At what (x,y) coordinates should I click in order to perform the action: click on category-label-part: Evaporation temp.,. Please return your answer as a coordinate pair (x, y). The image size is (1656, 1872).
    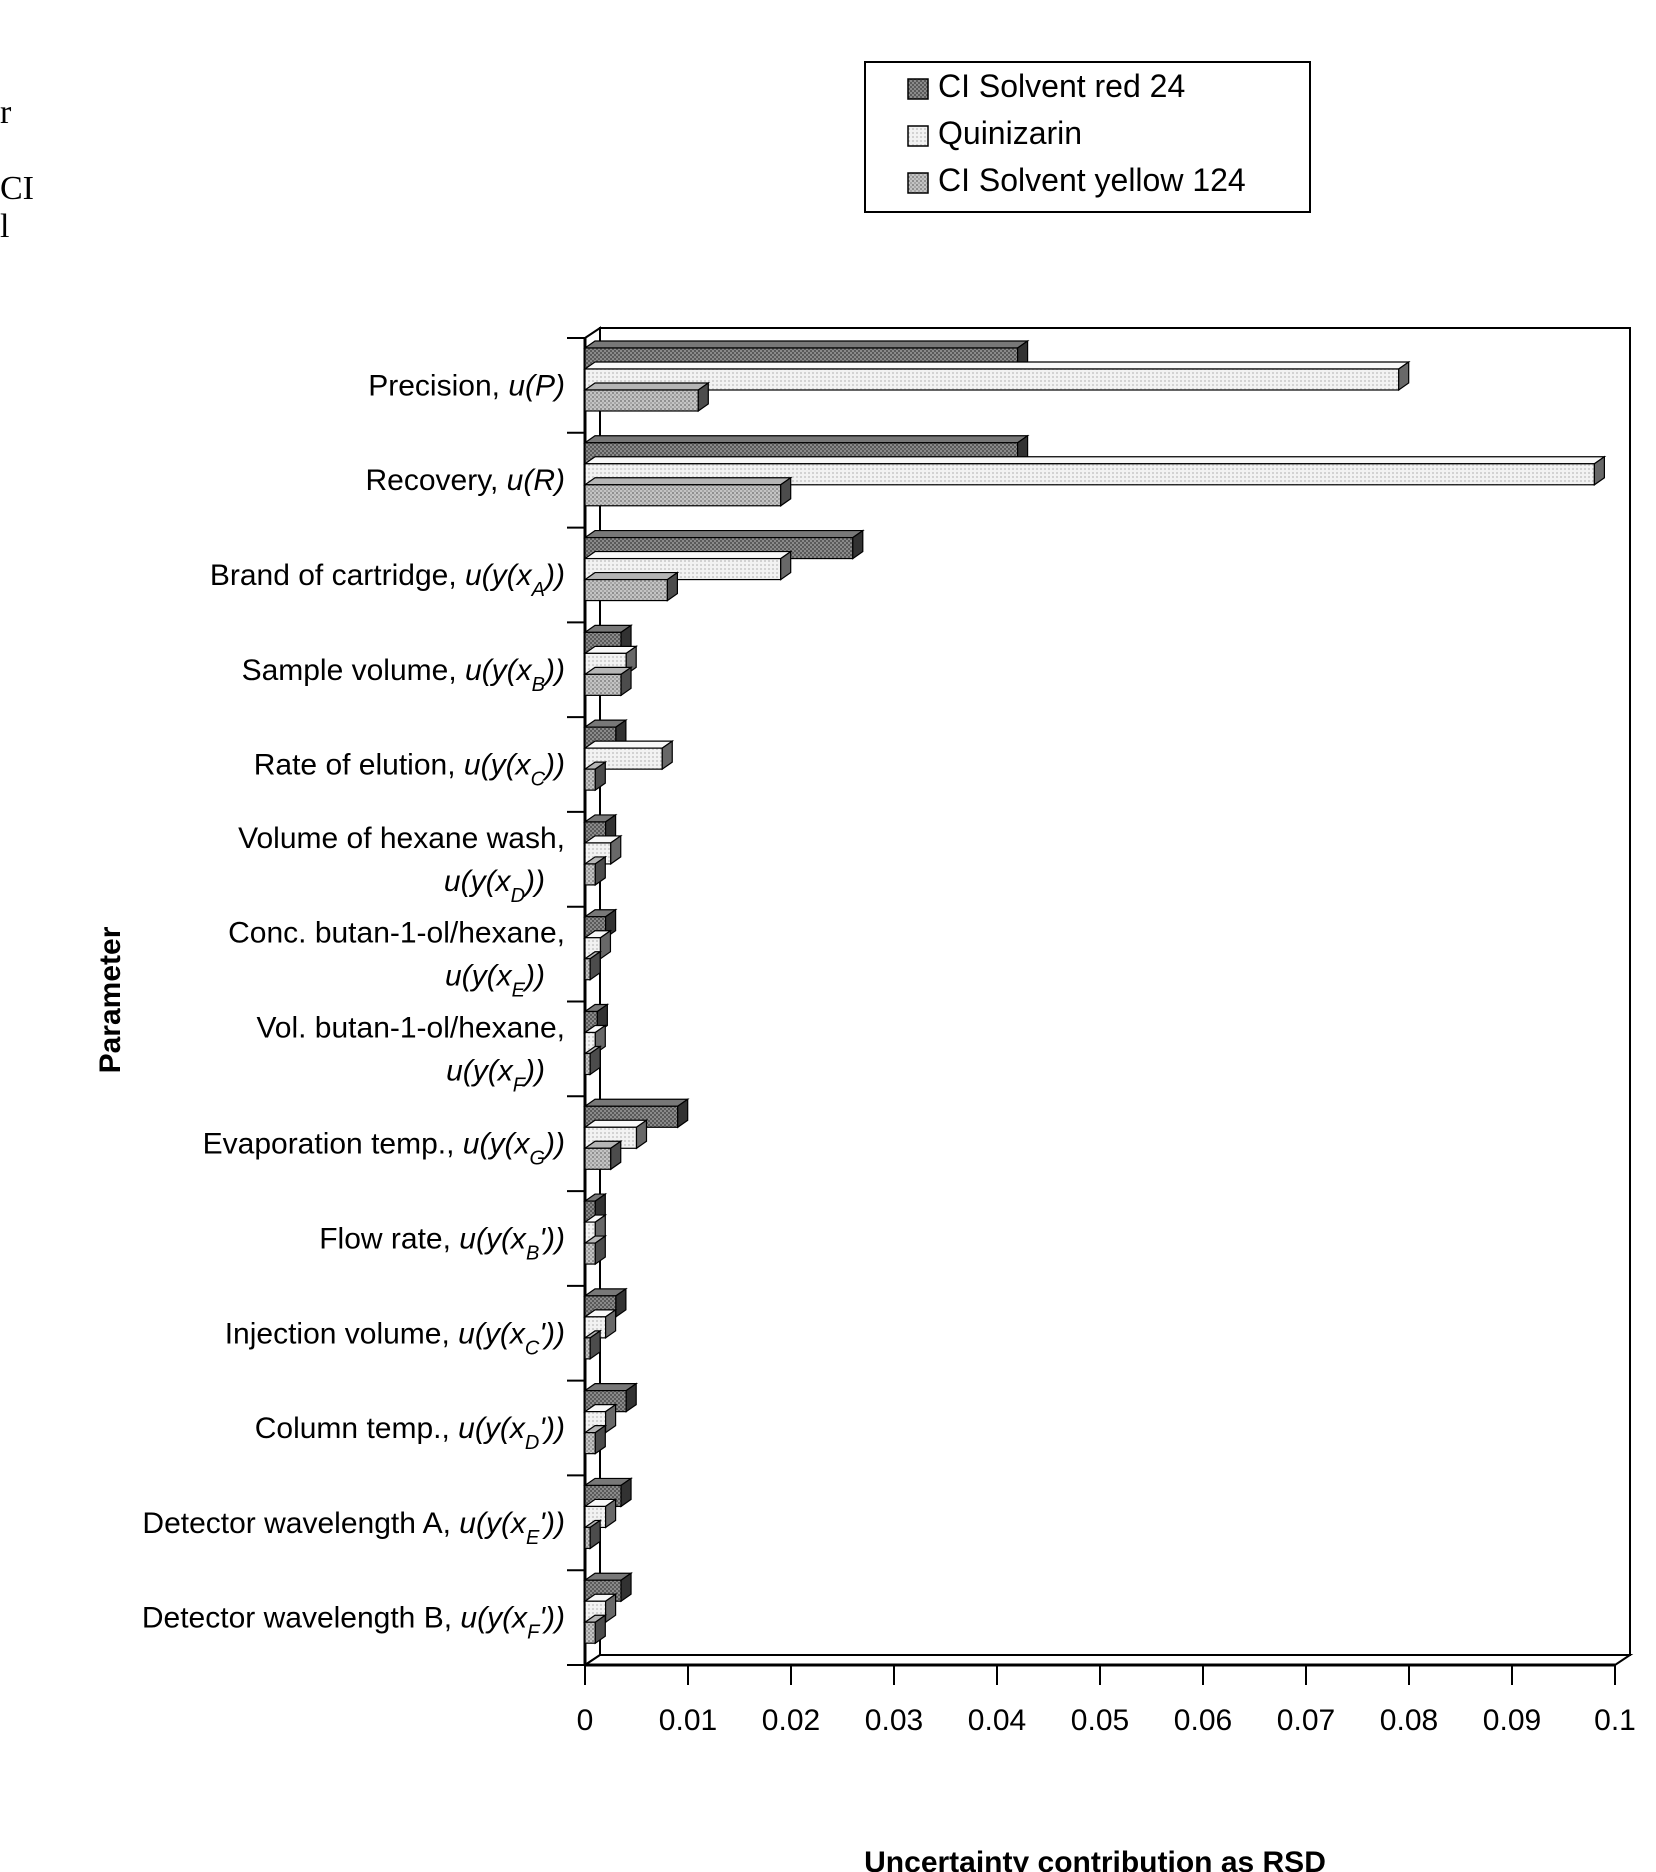
    Looking at the image, I should click on (333, 1144).